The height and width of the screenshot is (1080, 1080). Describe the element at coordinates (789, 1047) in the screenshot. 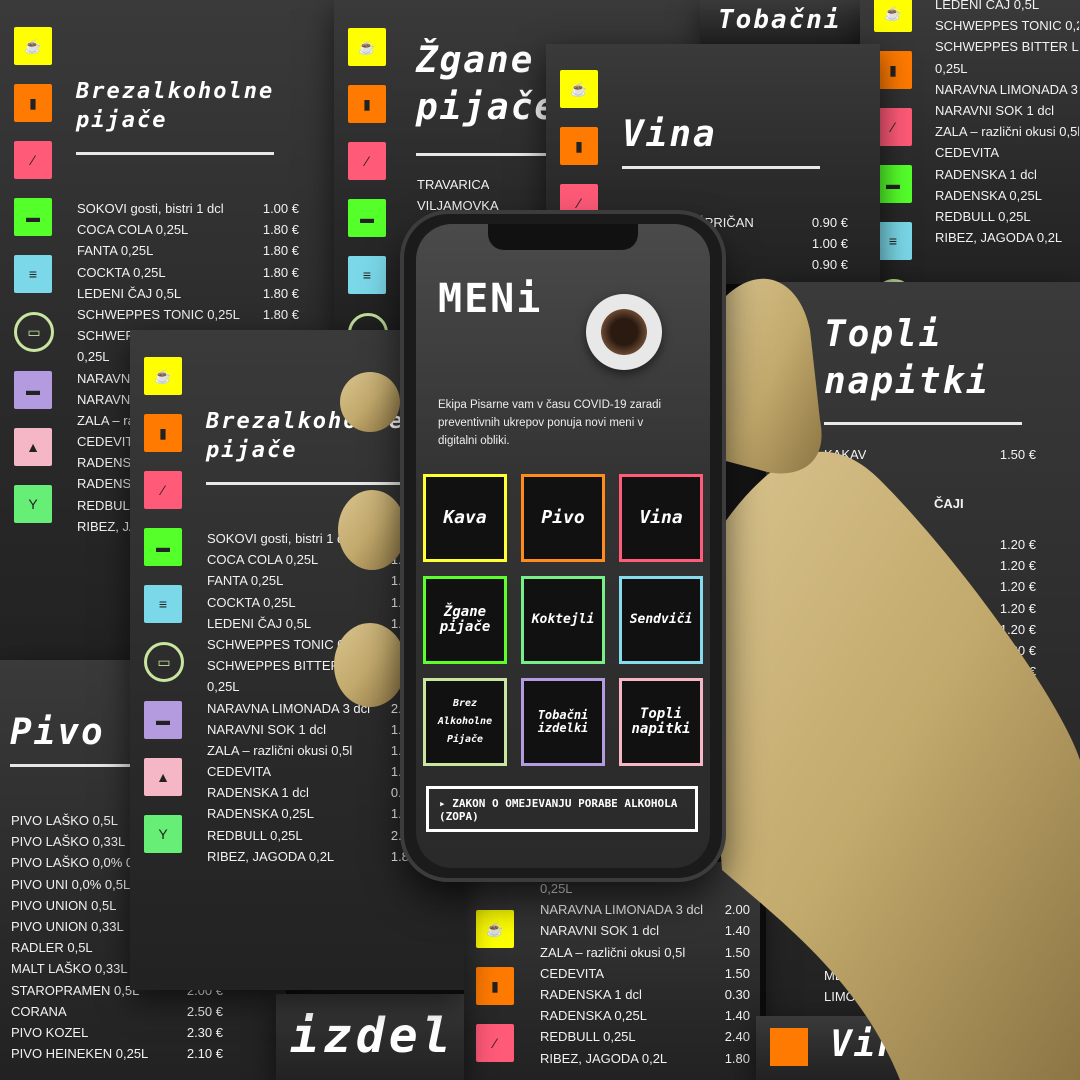

I see `beer-icon` at that location.